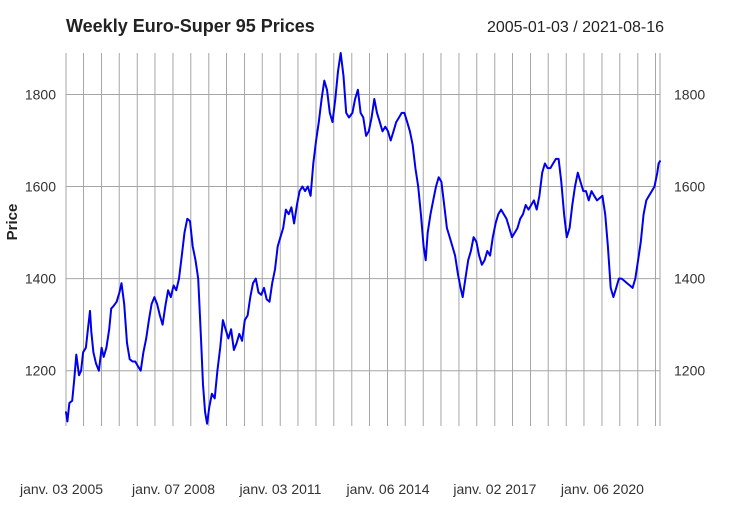  What do you see at coordinates (575, 27) in the screenshot?
I see `date-range-label: 2005-01-03 / 2021-08-16` at bounding box center [575, 27].